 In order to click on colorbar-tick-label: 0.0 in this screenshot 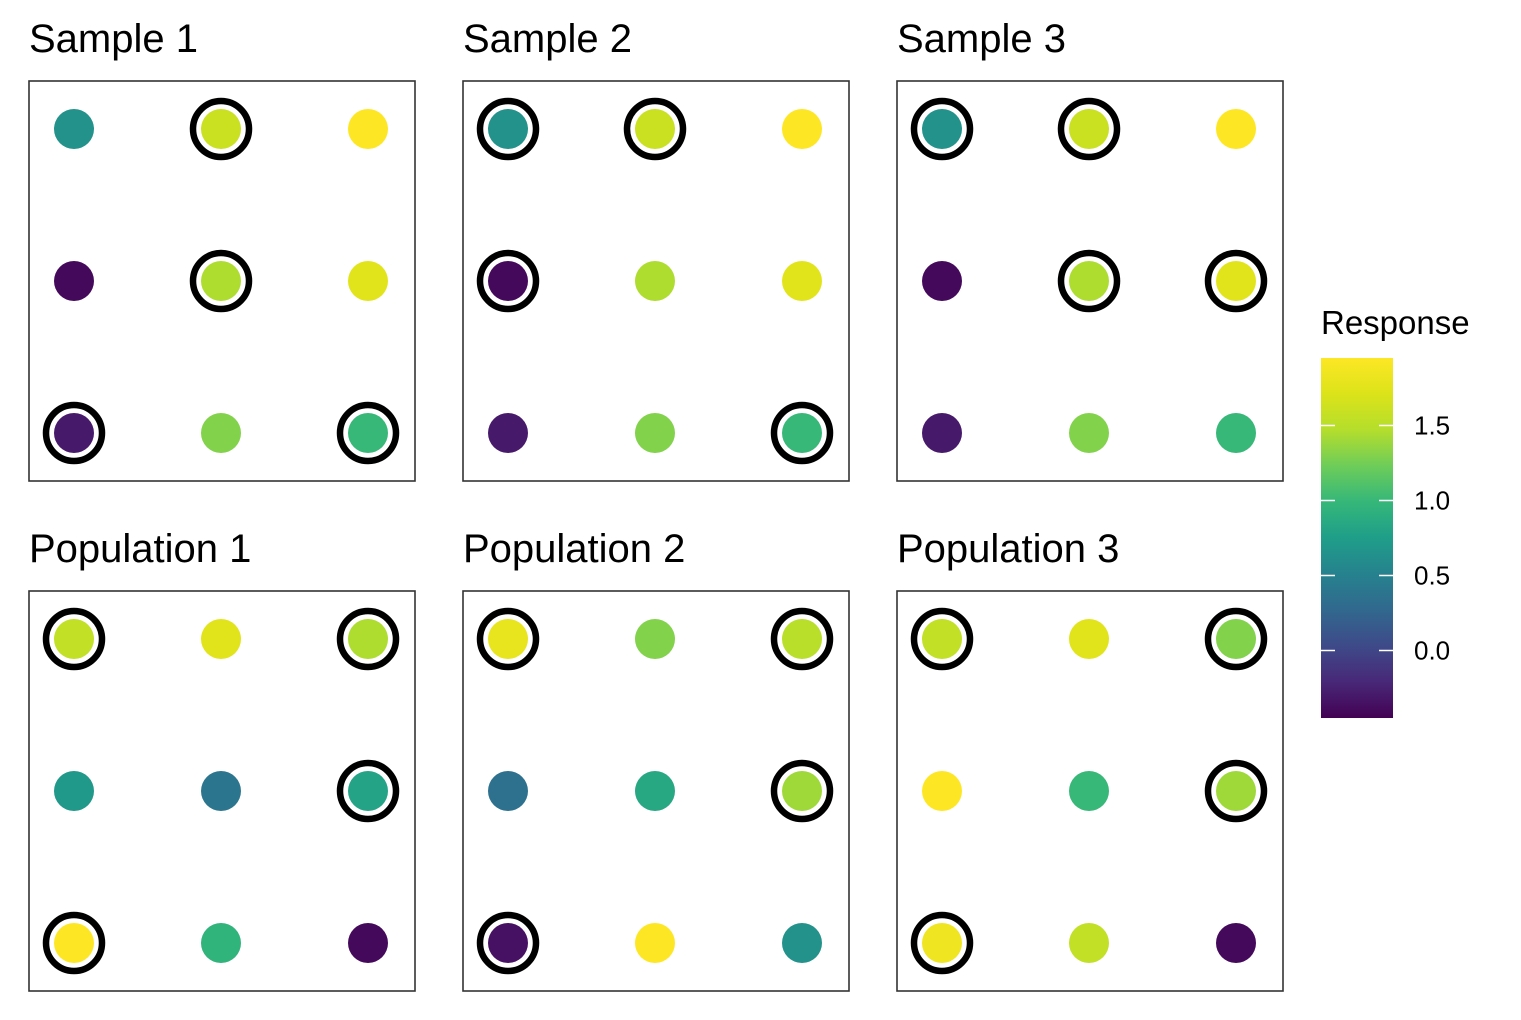, I will do `click(1432, 651)`.